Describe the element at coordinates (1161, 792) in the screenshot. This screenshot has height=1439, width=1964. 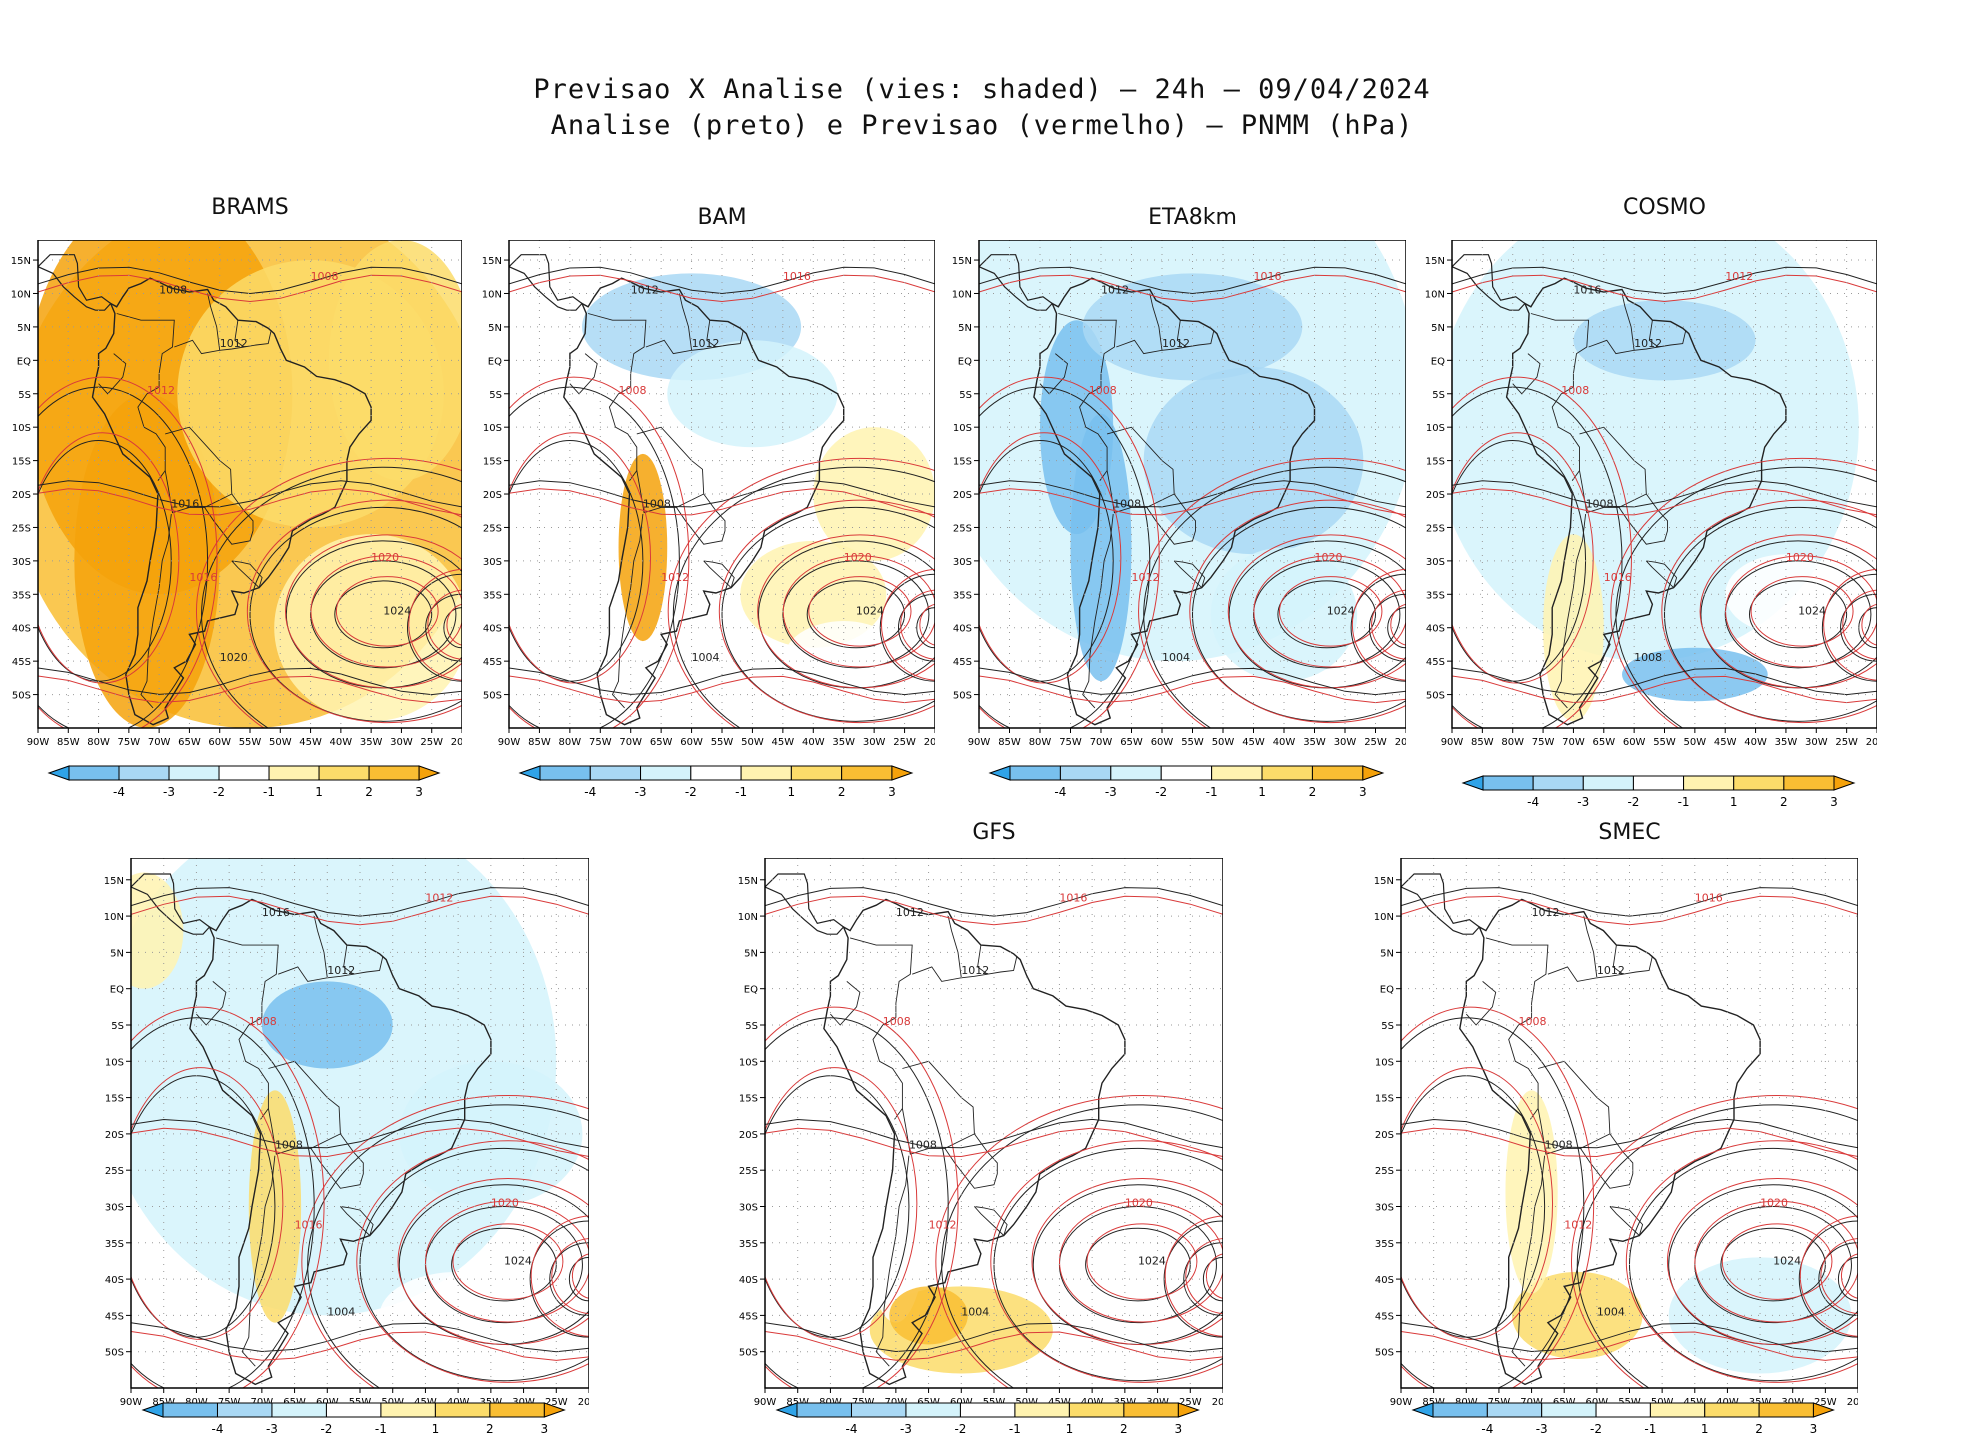
I see `colorbar-label: -2` at that location.